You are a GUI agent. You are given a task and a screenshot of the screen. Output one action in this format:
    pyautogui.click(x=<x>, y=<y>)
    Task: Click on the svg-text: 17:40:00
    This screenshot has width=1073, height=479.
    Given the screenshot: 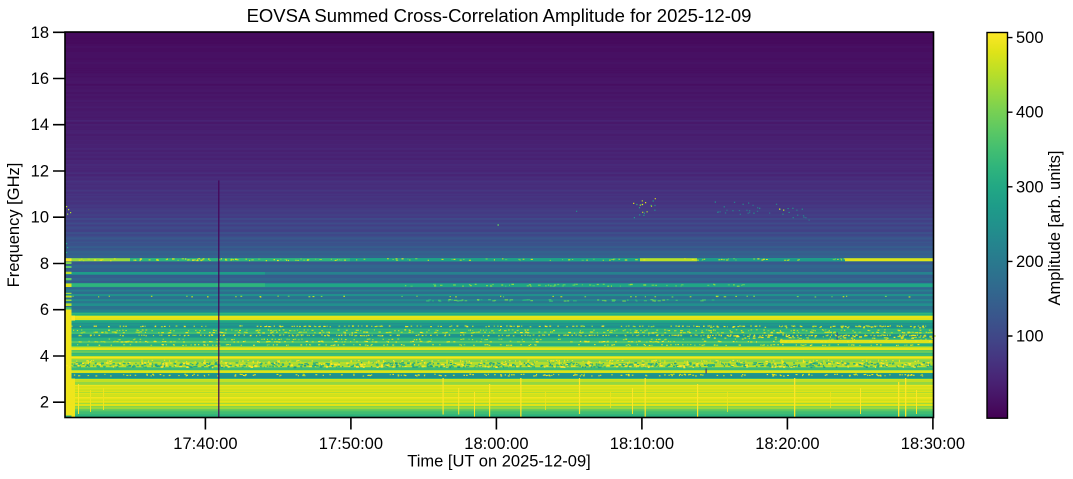 What is the action you would take?
    pyautogui.click(x=205, y=444)
    